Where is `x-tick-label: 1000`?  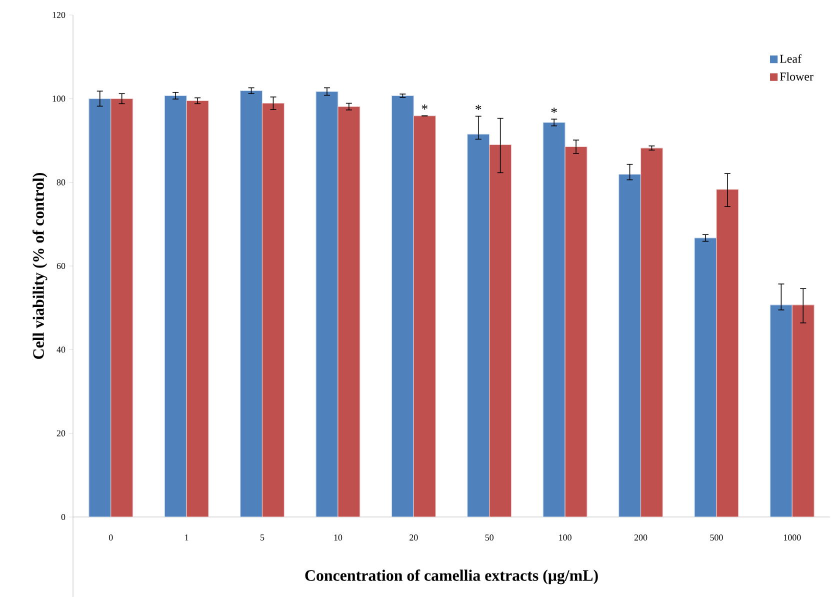
x-tick-label: 1000 is located at coordinates (792, 537).